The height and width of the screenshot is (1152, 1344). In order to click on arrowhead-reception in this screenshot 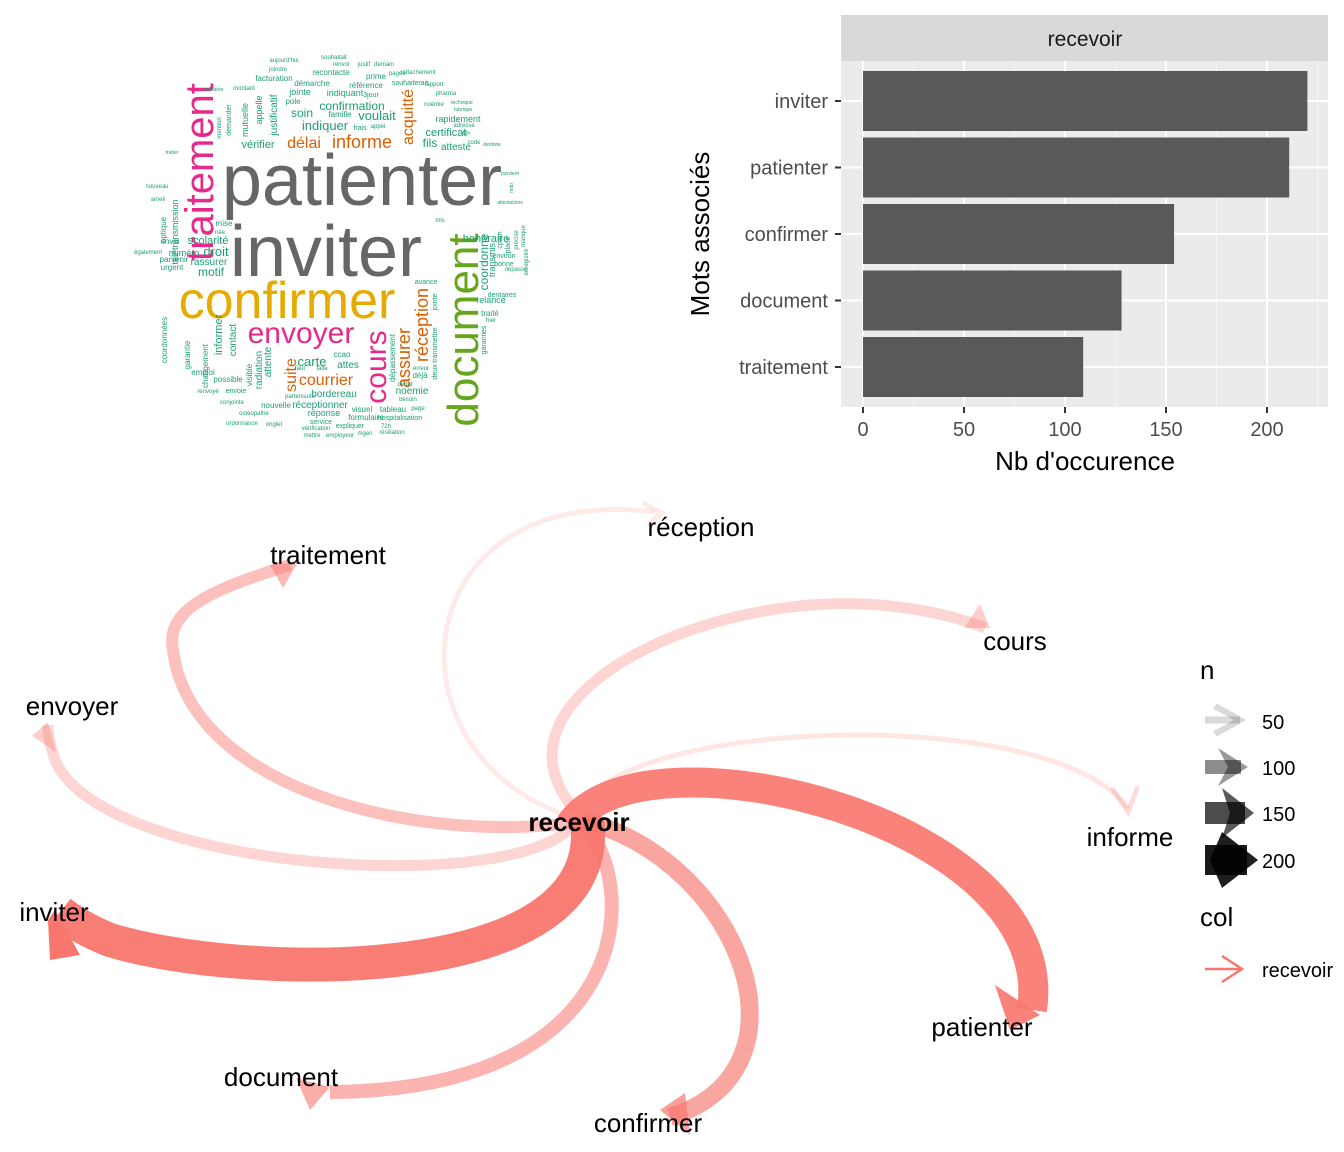, I will do `click(654, 513)`.